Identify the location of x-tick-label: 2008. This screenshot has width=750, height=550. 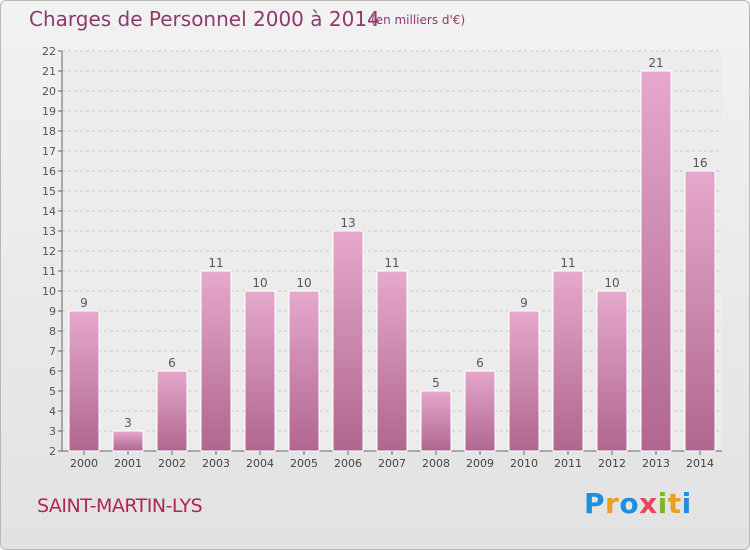
(436, 463).